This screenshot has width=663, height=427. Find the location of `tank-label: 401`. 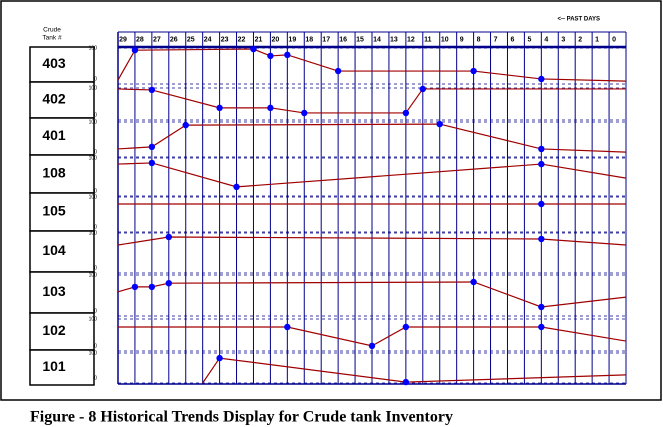

tank-label: 401 is located at coordinates (54, 135).